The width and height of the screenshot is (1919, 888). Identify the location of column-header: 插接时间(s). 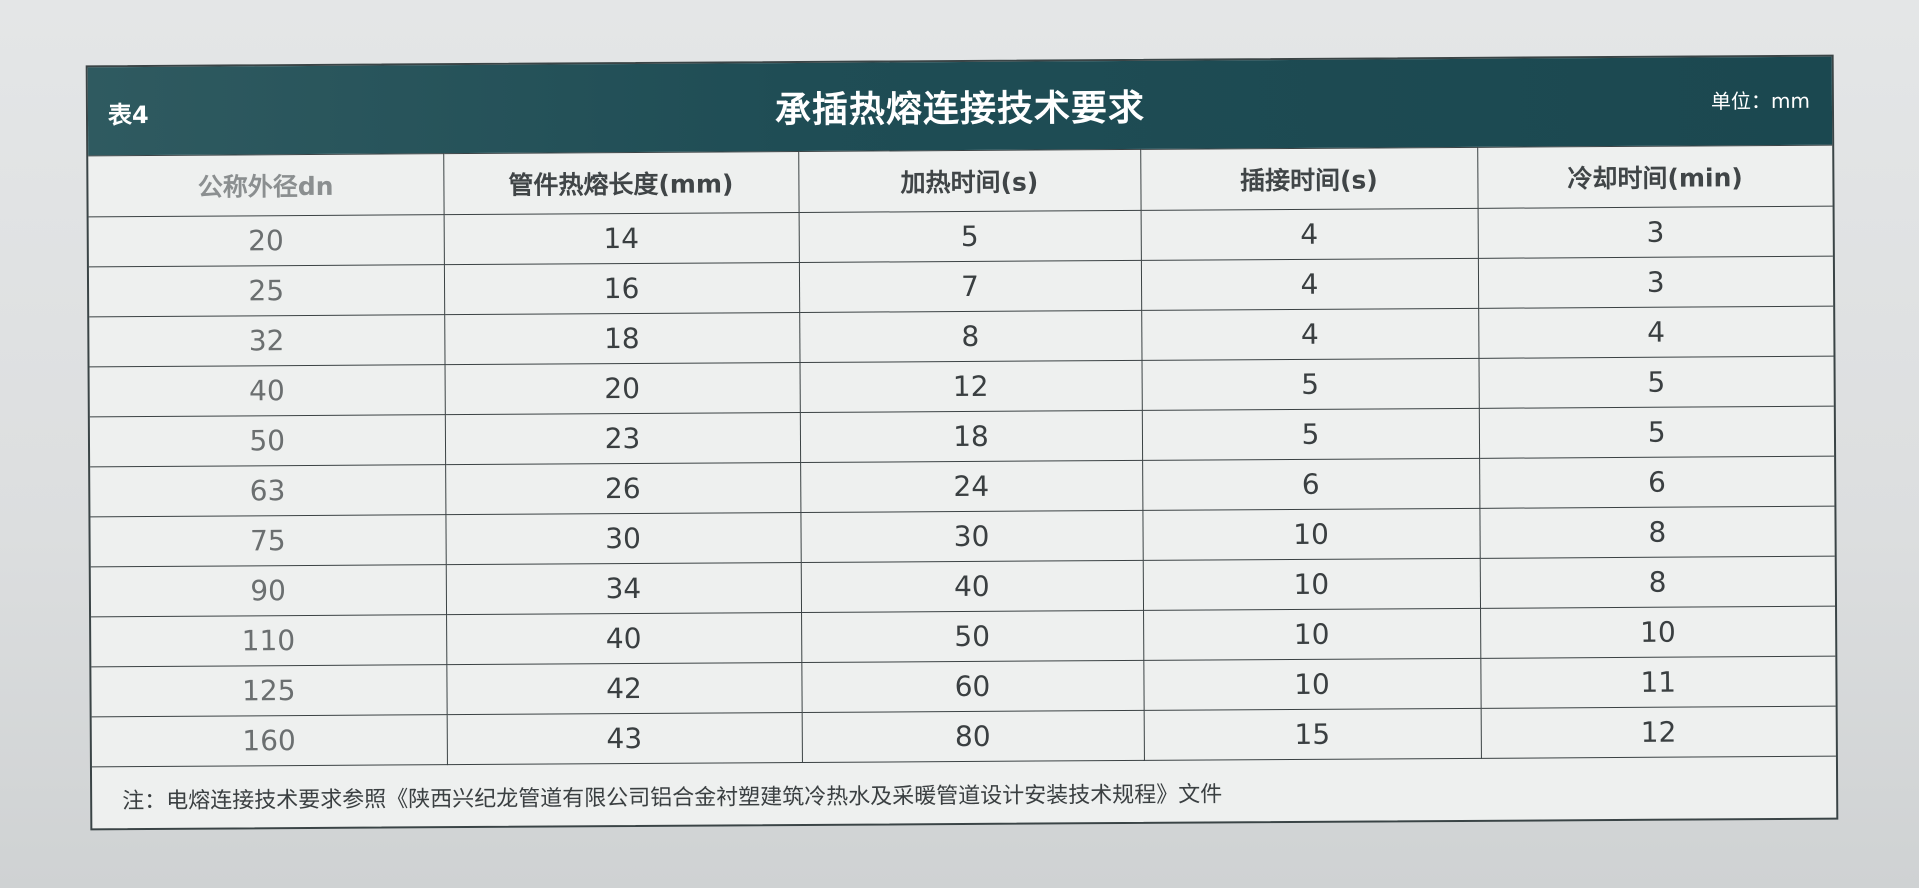
(1309, 179).